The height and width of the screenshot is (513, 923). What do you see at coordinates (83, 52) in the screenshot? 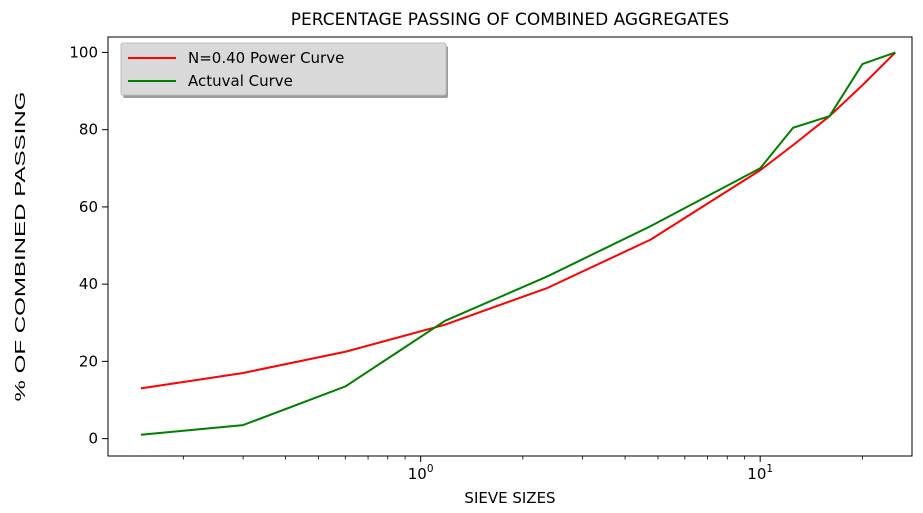
I see `y-tick-label: 100` at bounding box center [83, 52].